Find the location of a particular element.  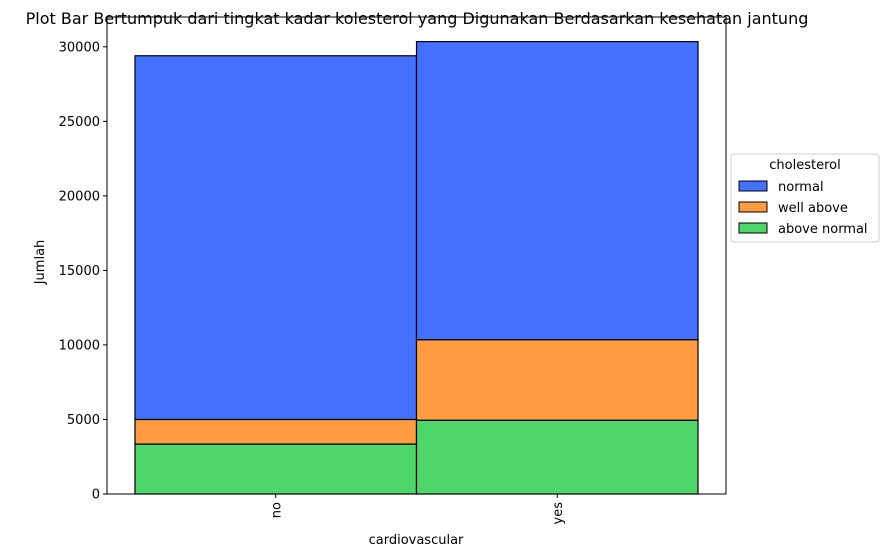

y-tick-label: 25000 is located at coordinates (79, 122).